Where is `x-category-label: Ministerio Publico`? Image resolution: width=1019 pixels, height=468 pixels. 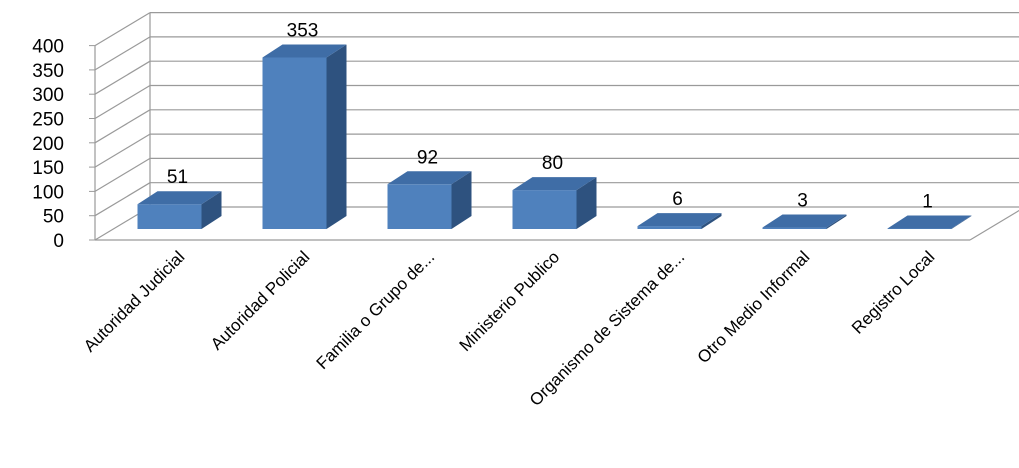
x-category-label: Ministerio Publico is located at coordinates (510, 301).